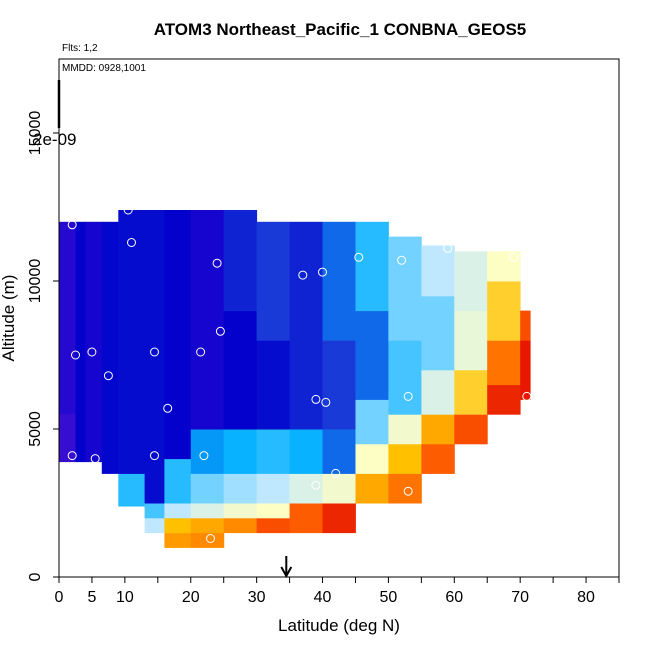  I want to click on y-tick-label: 5000, so click(35, 429).